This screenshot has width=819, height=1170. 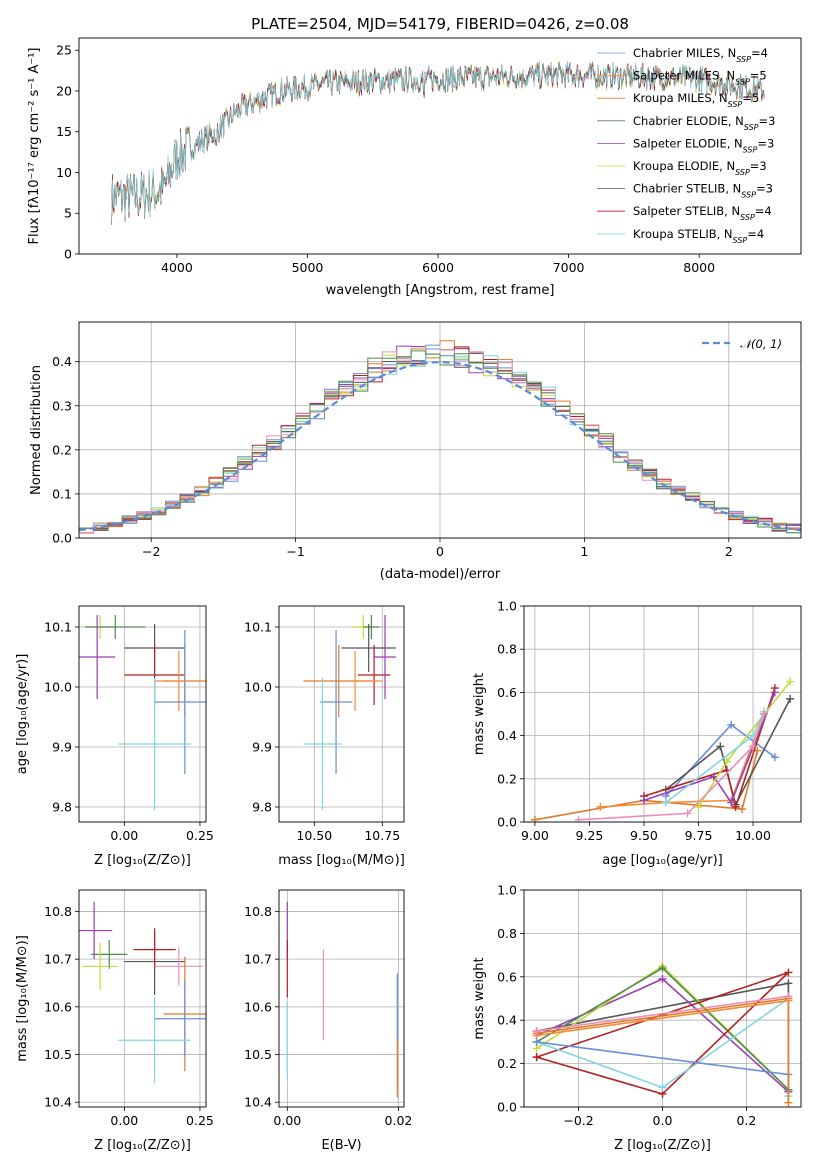 I want to click on x-tick-label: 6000, so click(x=438, y=267).